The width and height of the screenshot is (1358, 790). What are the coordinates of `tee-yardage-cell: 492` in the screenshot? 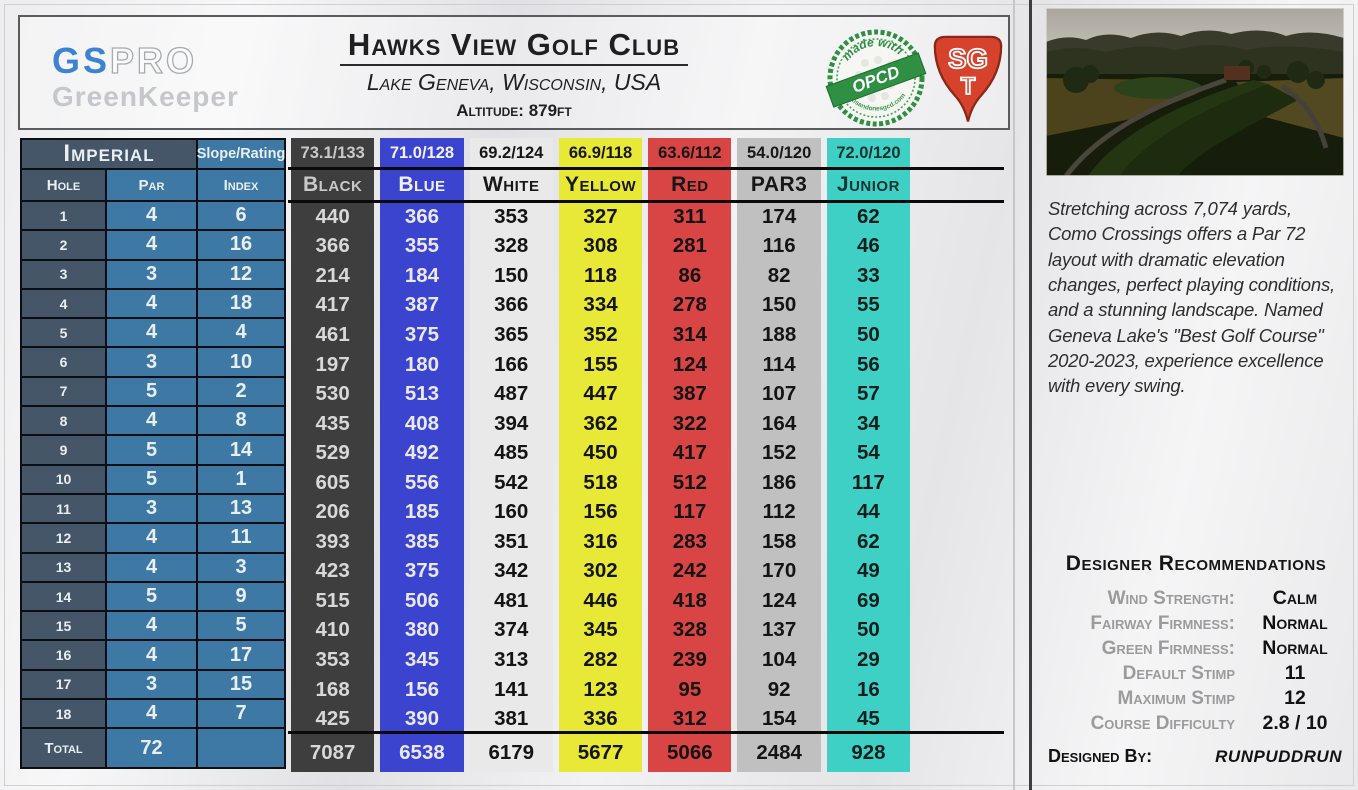 It's located at (422, 453).